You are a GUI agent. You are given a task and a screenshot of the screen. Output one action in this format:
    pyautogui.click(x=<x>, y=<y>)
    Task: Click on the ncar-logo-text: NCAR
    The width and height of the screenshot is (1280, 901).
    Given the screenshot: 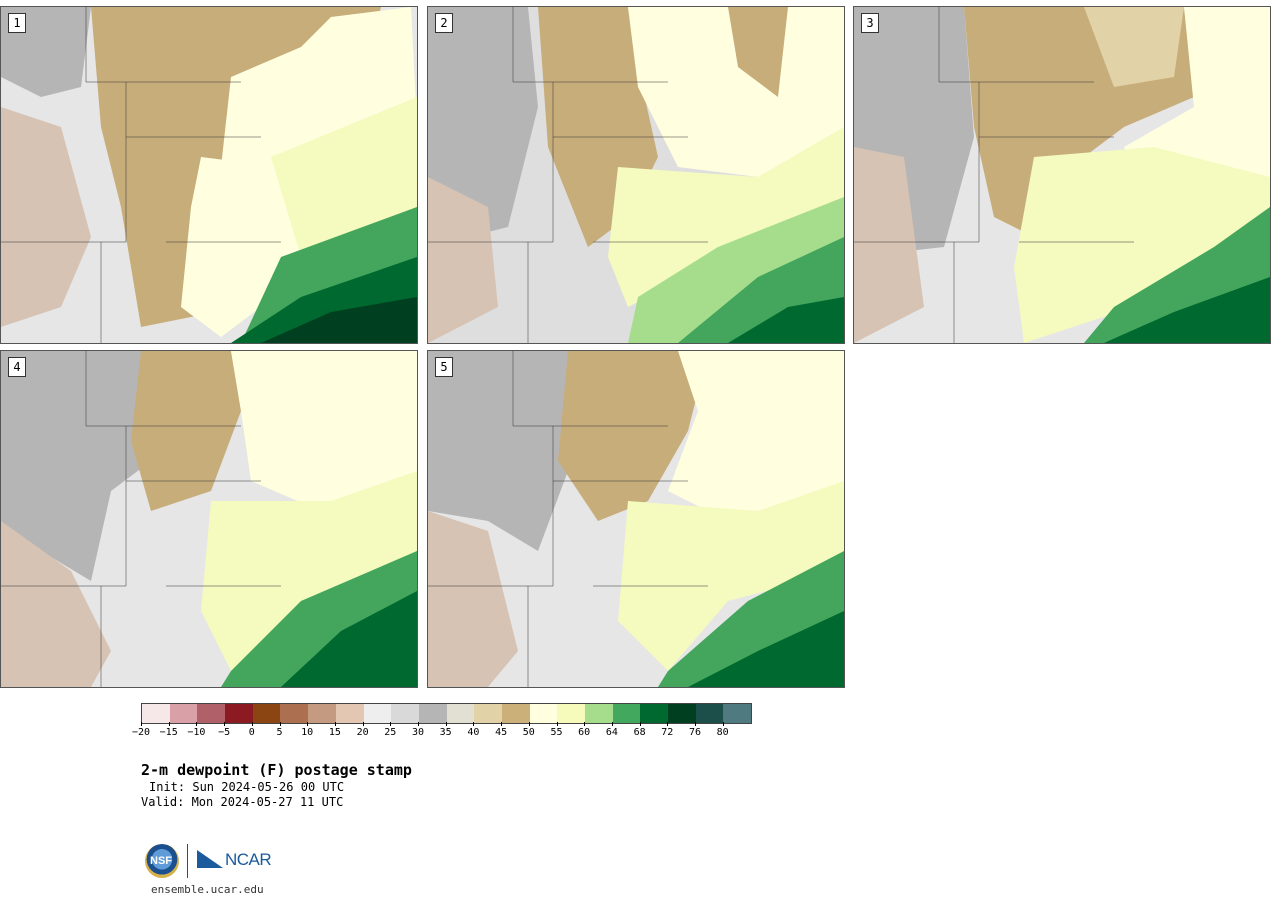 What is the action you would take?
    pyautogui.click(x=248, y=859)
    